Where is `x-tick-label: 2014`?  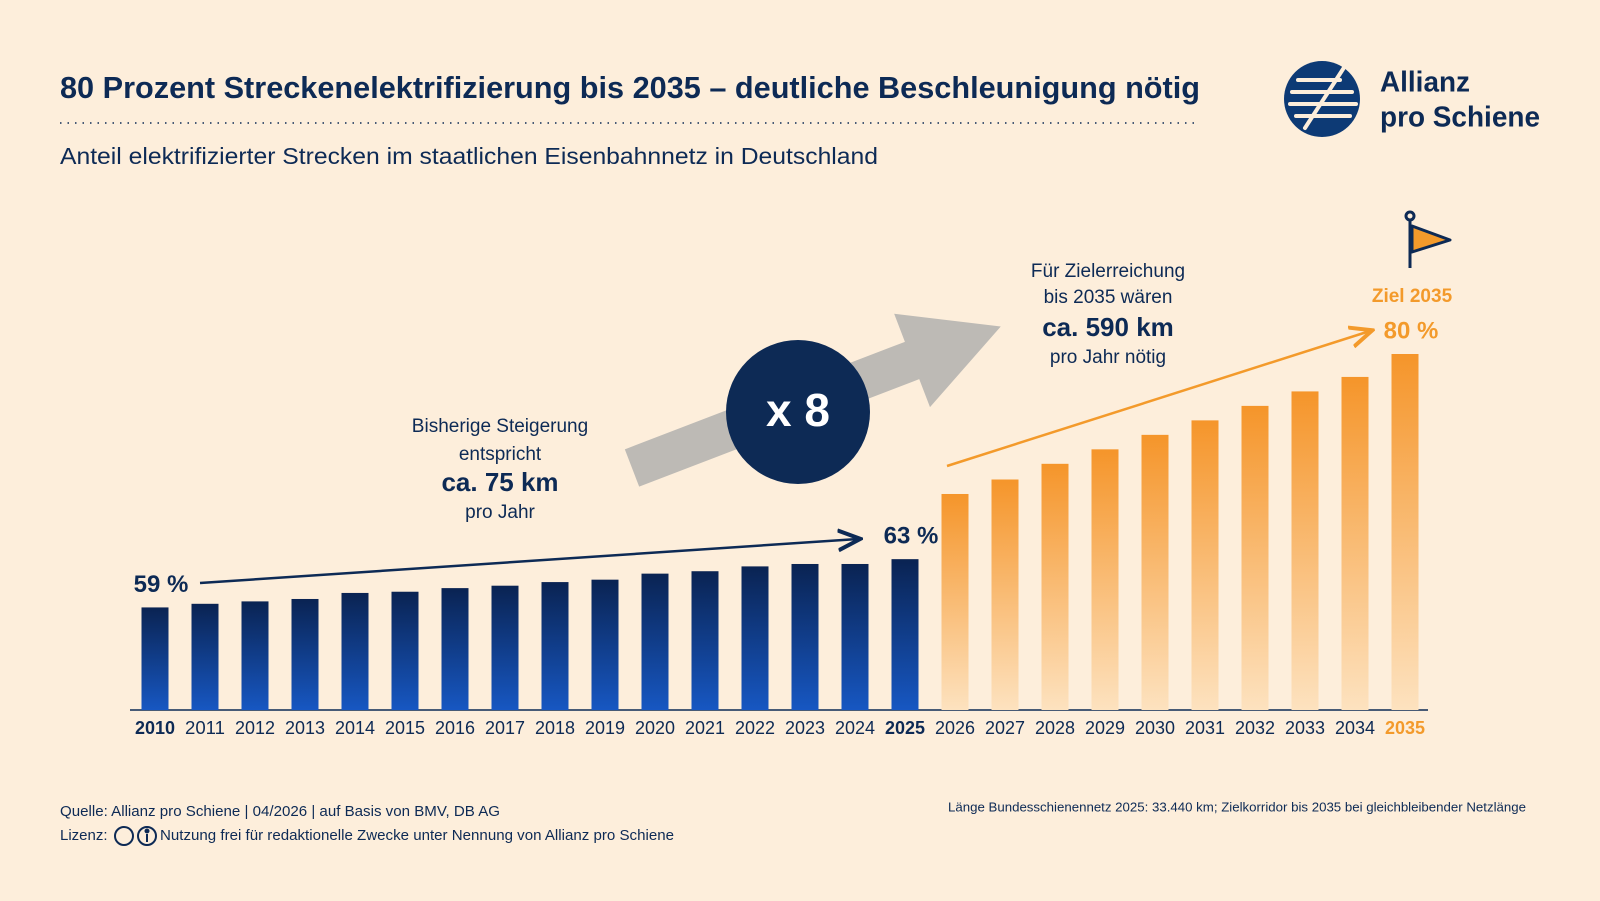 x-tick-label: 2014 is located at coordinates (355, 728).